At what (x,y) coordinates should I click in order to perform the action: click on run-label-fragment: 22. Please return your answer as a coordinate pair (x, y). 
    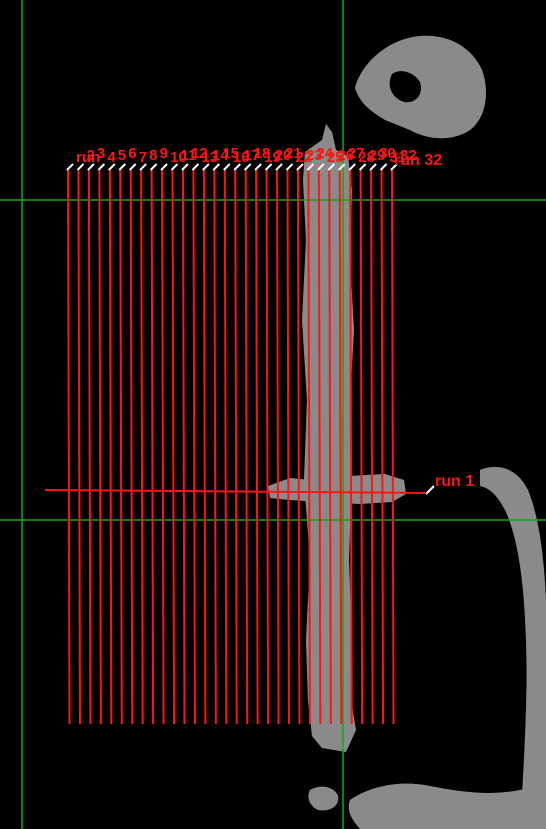
    Looking at the image, I should click on (303, 157).